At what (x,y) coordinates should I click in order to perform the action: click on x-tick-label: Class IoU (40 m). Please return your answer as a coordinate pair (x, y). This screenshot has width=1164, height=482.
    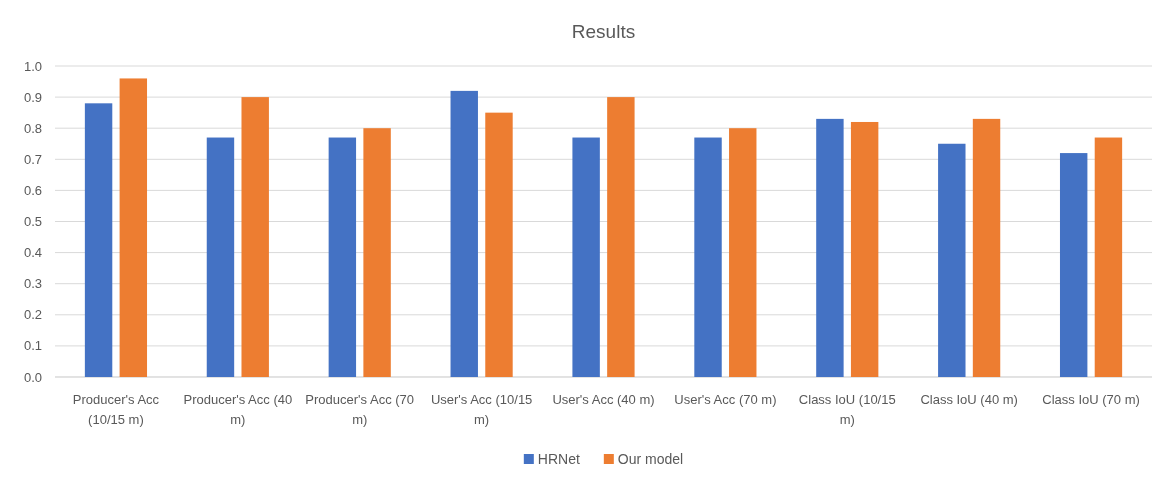
    Looking at the image, I should click on (969, 399).